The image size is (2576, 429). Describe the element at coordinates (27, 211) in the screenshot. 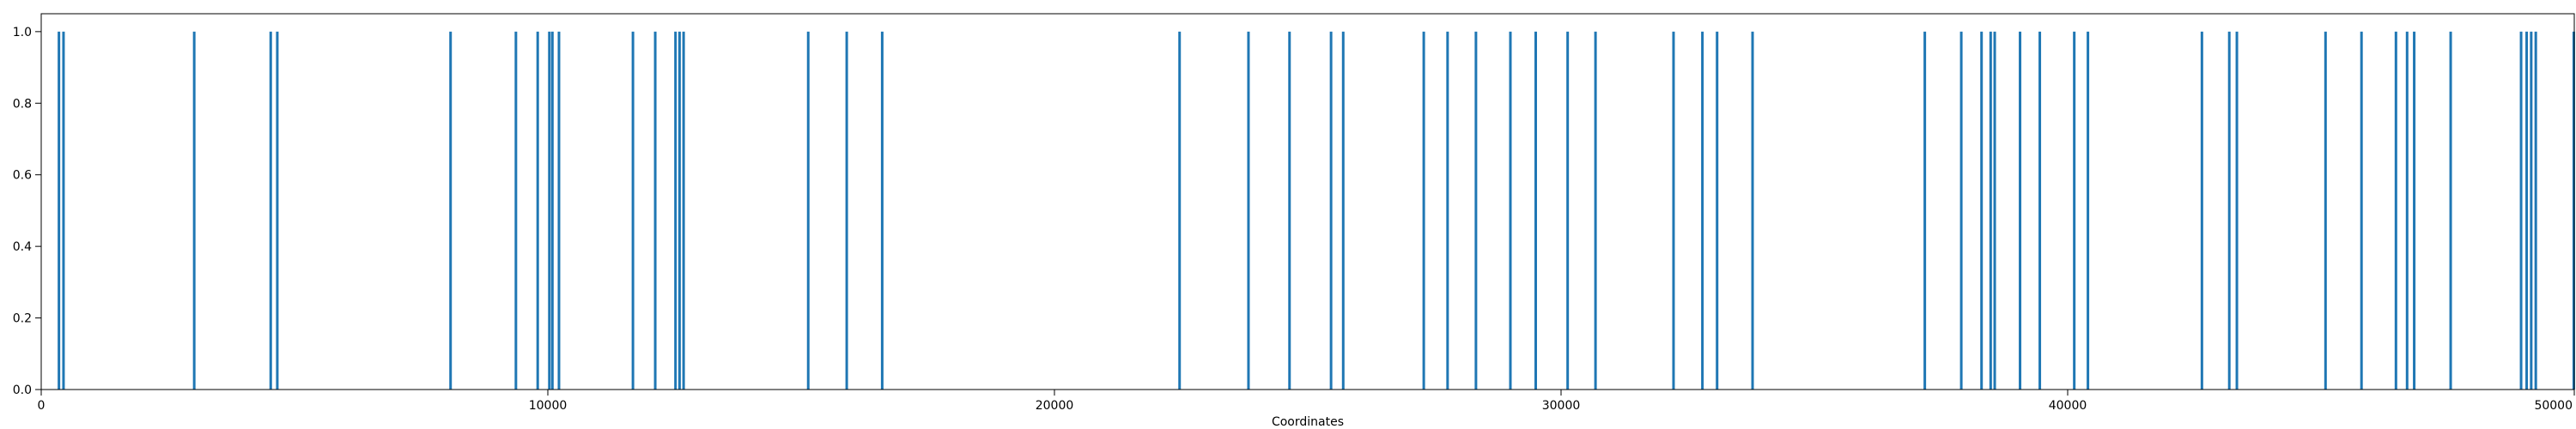

I see `y-axis: 0.0 0.2 0.4 0.6 0.8 1.0` at that location.